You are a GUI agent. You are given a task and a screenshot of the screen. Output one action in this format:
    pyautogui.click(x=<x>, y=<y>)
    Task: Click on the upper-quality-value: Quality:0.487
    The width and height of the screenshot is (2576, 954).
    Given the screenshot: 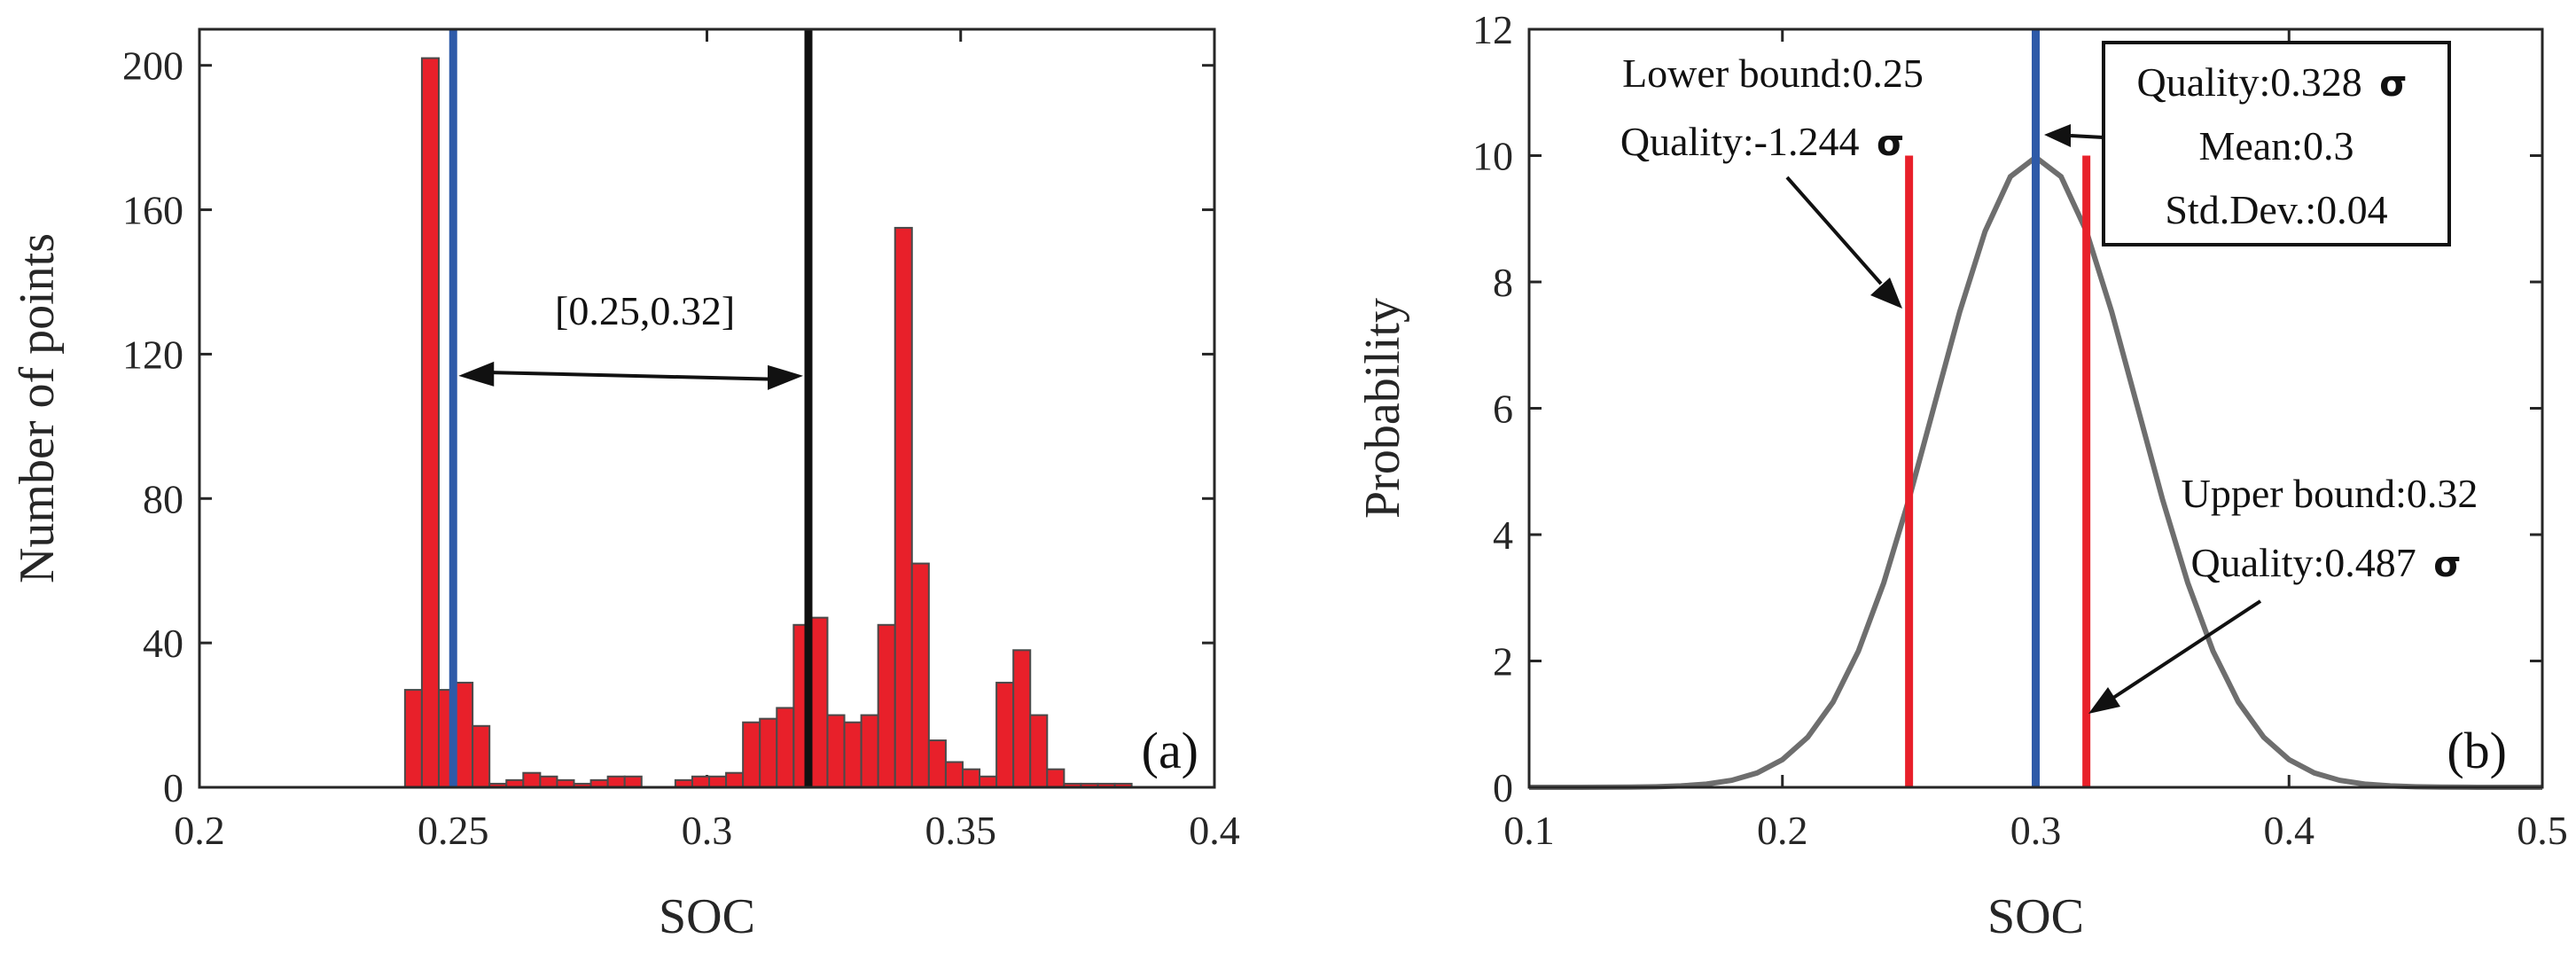 What is the action you would take?
    pyautogui.click(x=2303, y=562)
    